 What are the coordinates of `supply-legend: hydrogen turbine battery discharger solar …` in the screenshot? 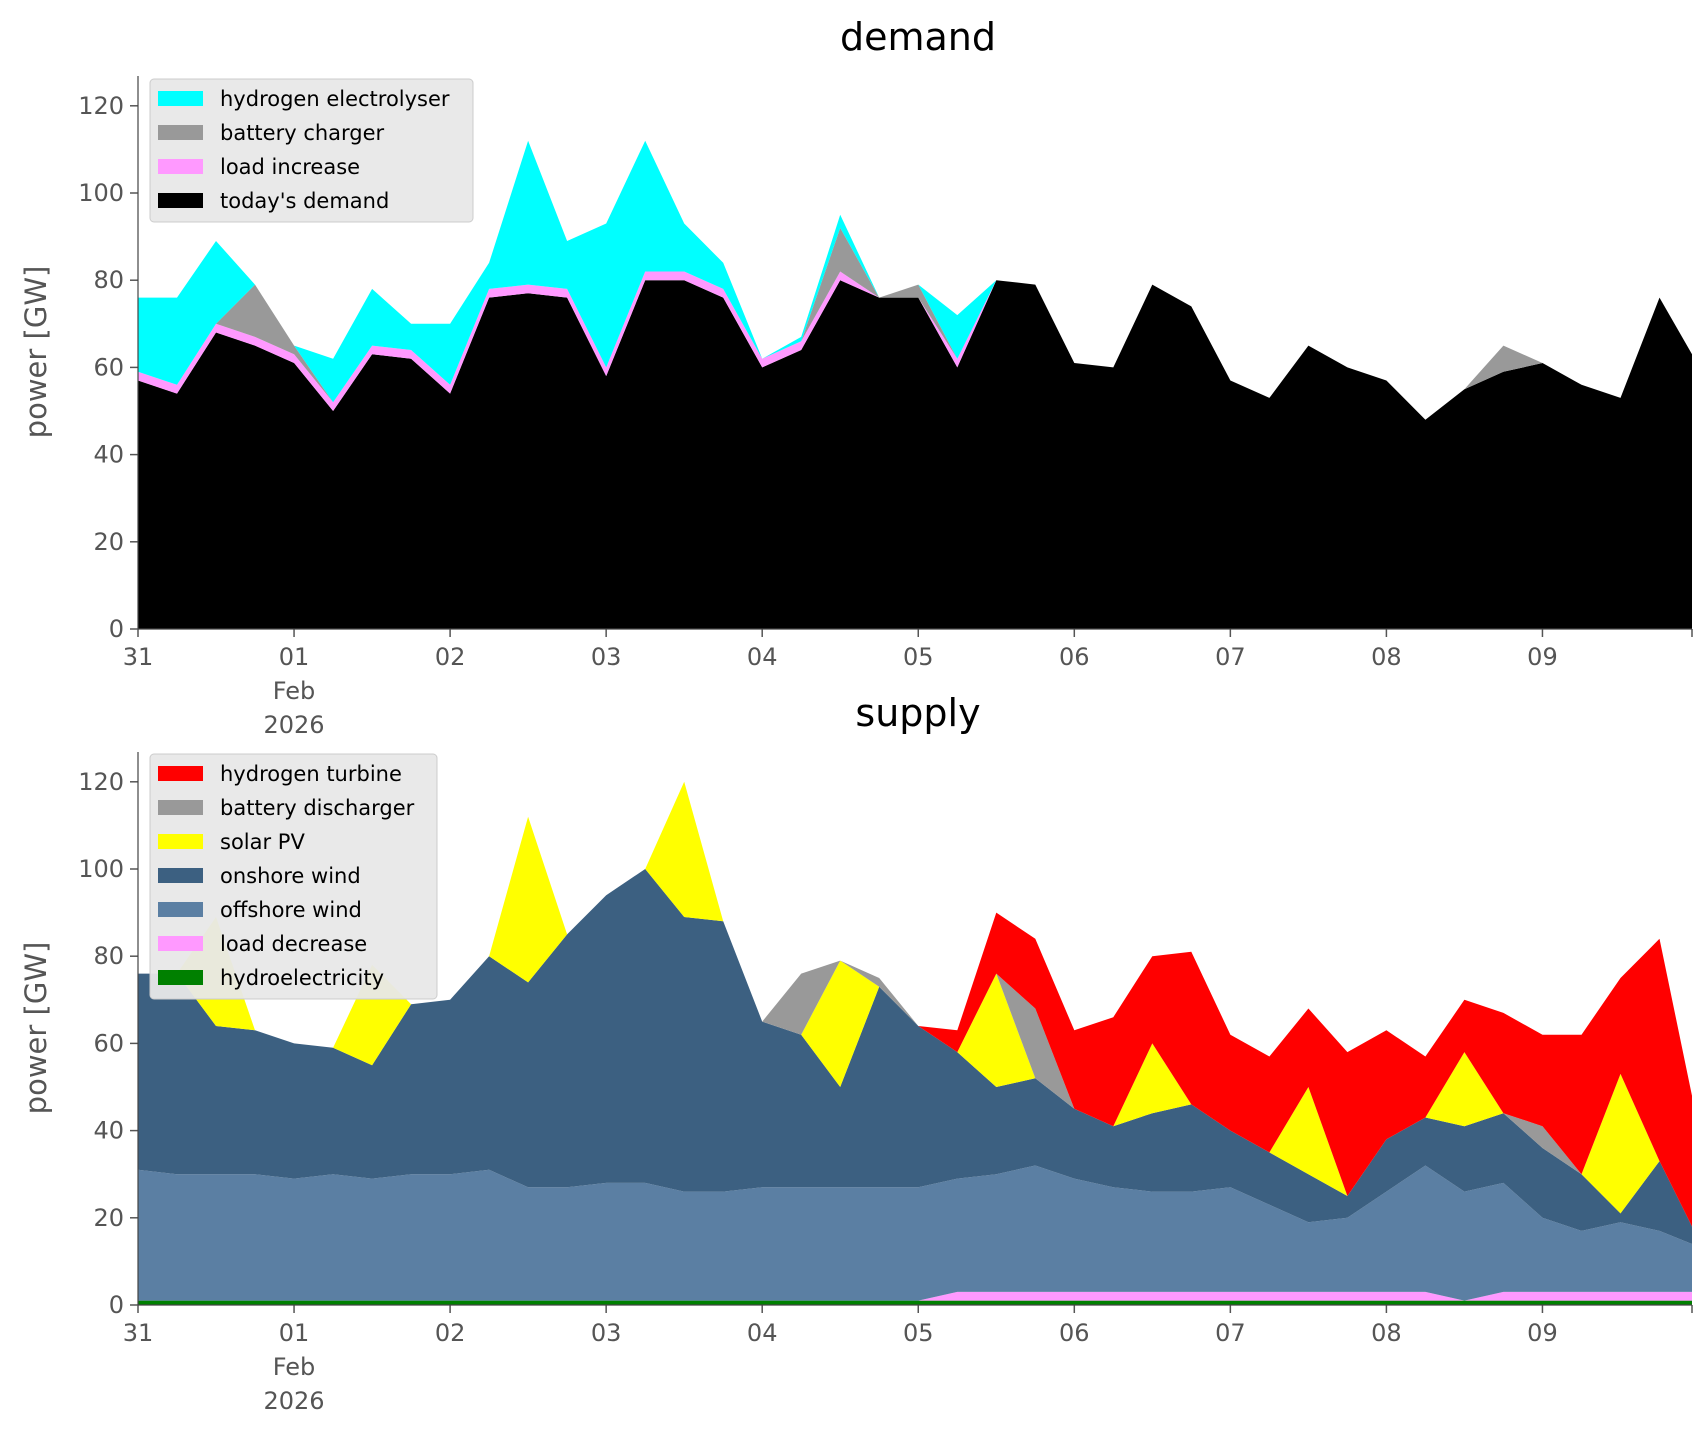 It's located at (293, 876).